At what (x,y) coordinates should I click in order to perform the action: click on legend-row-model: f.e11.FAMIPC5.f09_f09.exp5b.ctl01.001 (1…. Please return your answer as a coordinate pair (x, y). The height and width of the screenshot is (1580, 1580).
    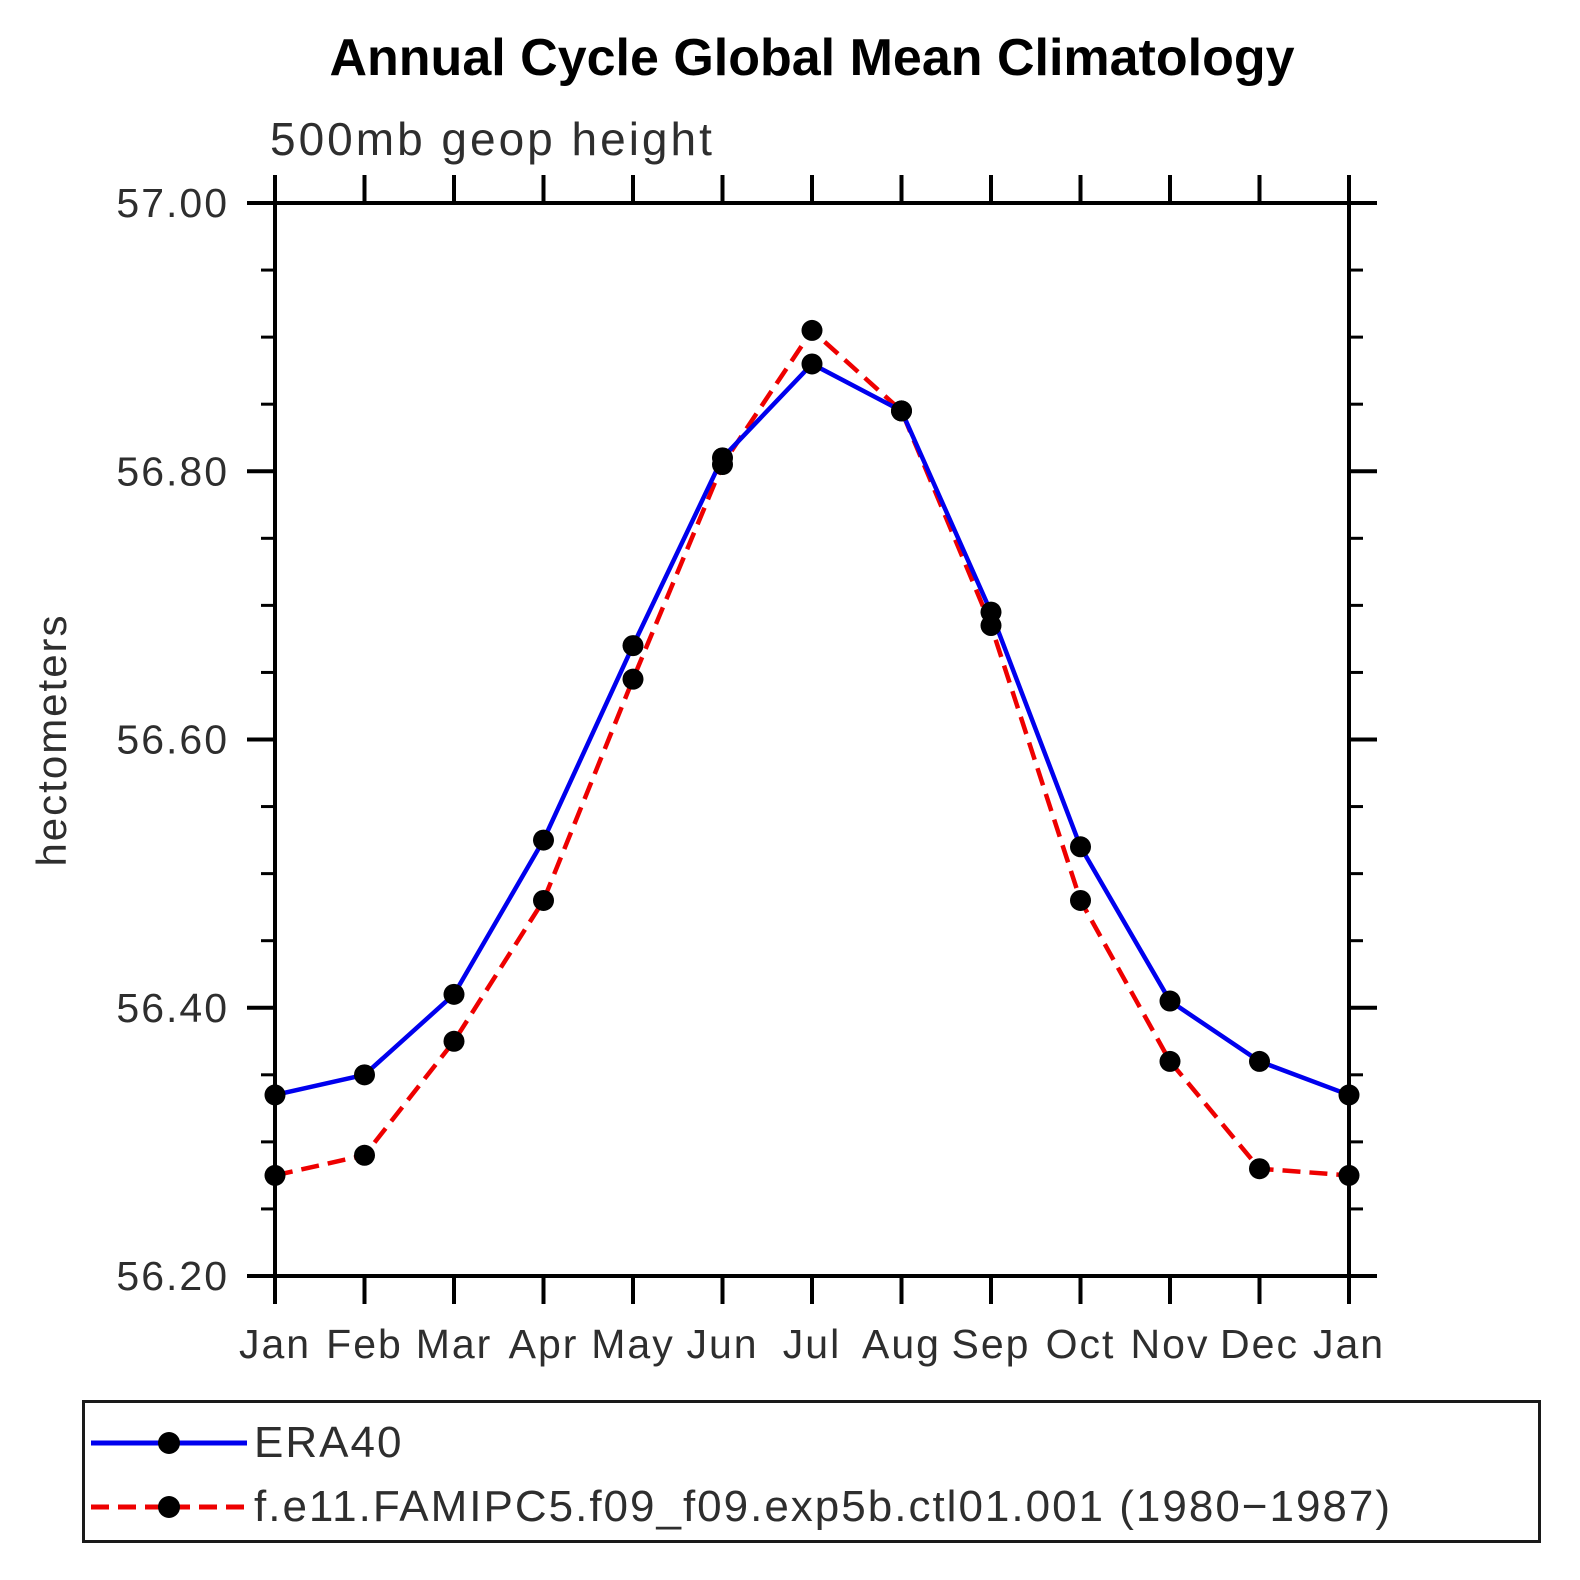
    Looking at the image, I should click on (741, 1507).